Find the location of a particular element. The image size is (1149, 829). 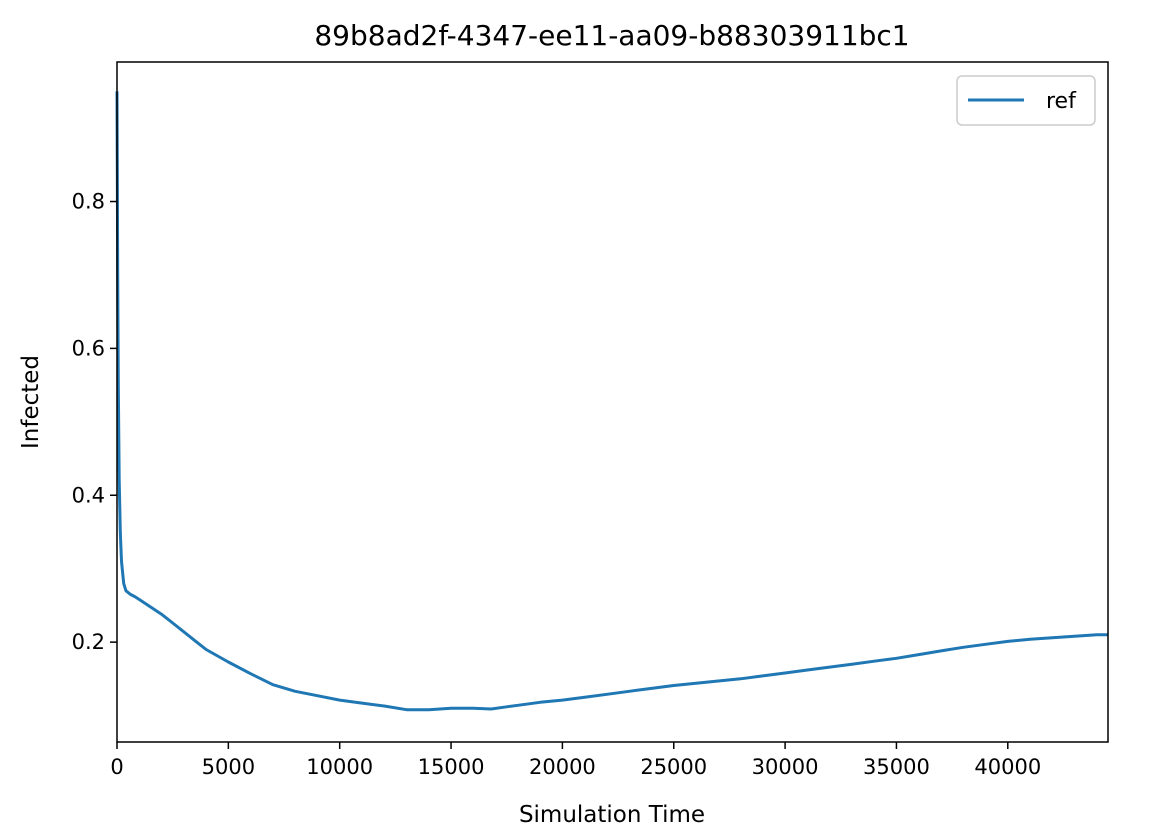

x-tick-label: 0 is located at coordinates (116, 767).